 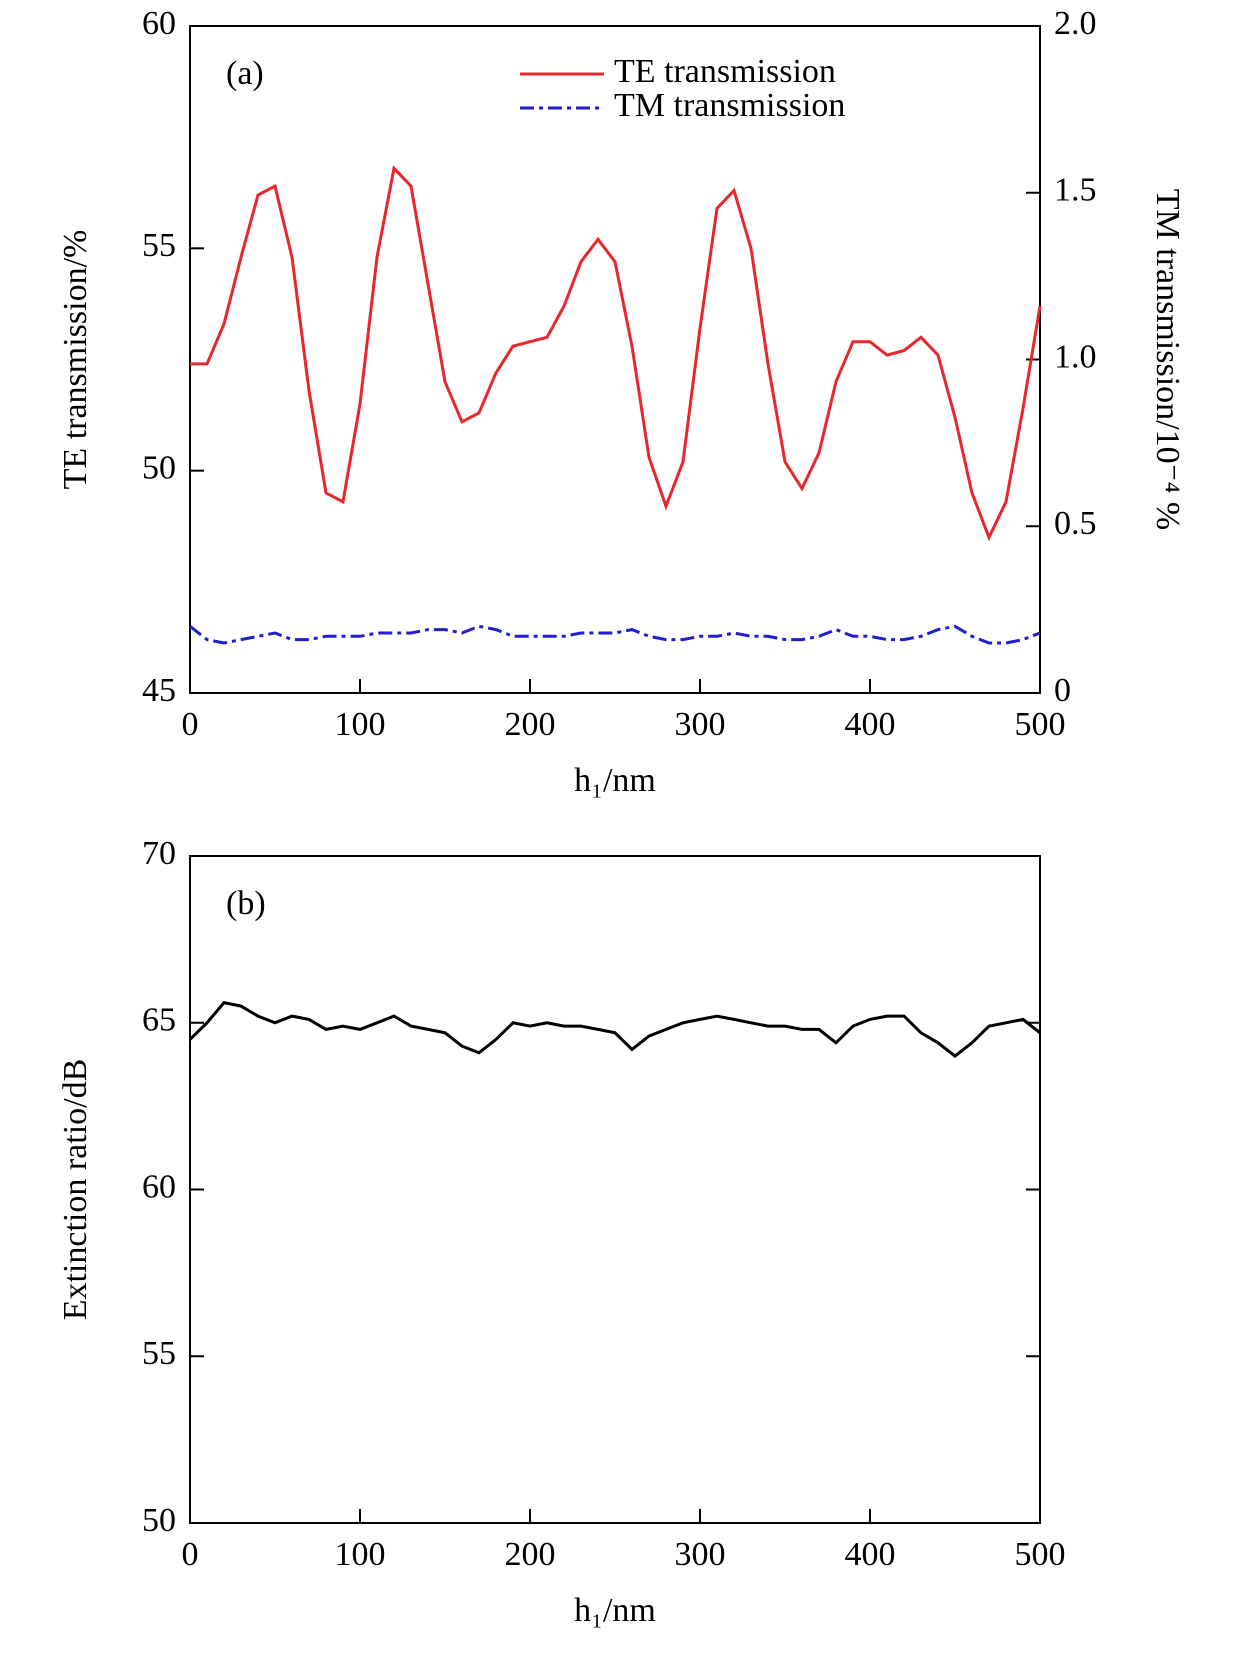 I want to click on y-tick-label: 45, so click(x=159, y=690).